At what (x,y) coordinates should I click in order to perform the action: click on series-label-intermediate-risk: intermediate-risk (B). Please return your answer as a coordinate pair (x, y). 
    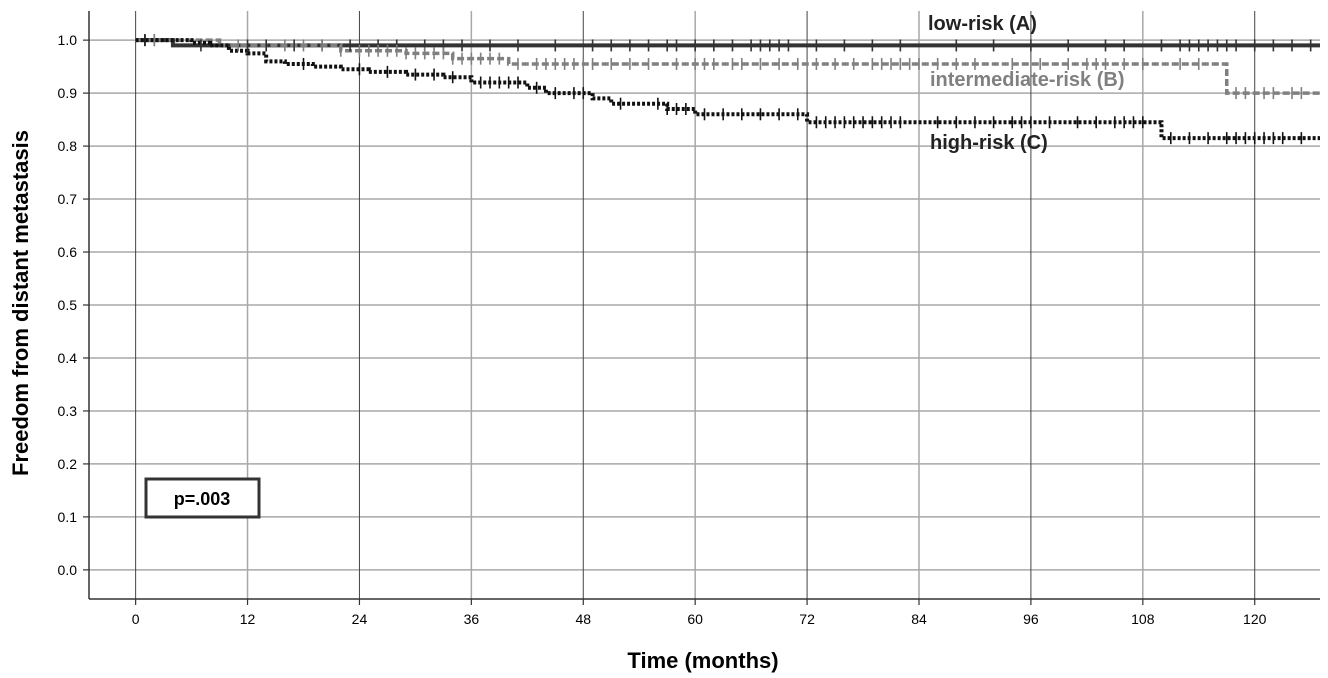
    Looking at the image, I should click on (1027, 80).